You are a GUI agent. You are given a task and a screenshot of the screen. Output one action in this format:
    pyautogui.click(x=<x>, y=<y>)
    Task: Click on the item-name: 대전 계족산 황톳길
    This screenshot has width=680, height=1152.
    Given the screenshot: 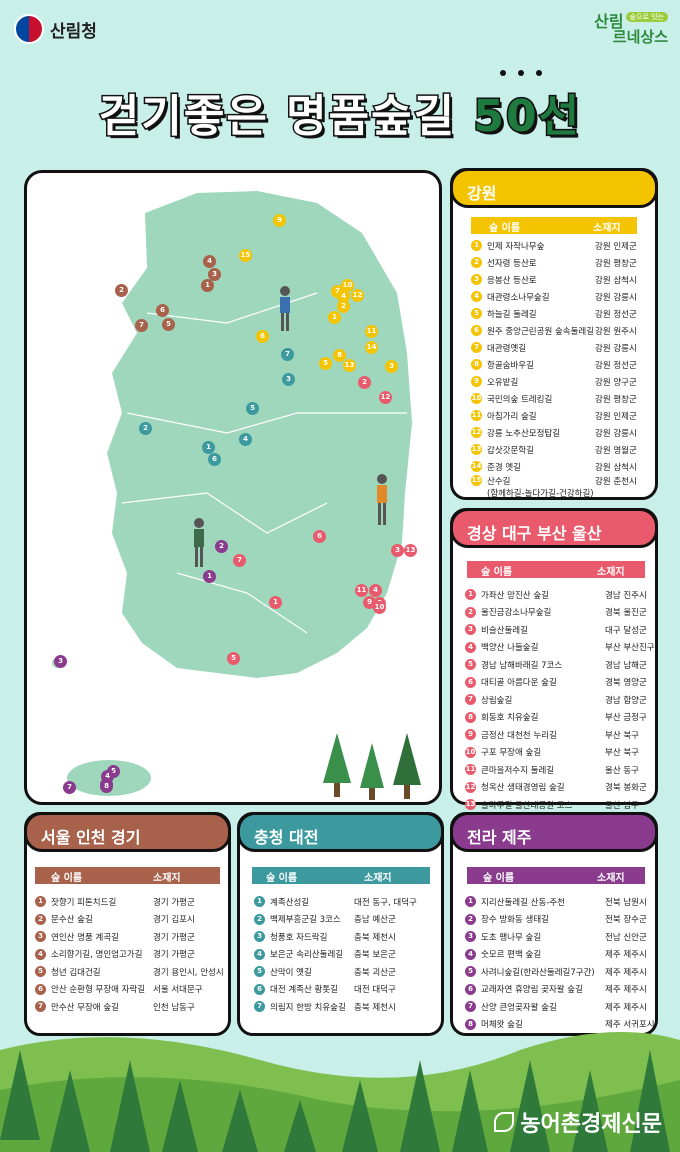 What is the action you would take?
    pyautogui.click(x=304, y=990)
    